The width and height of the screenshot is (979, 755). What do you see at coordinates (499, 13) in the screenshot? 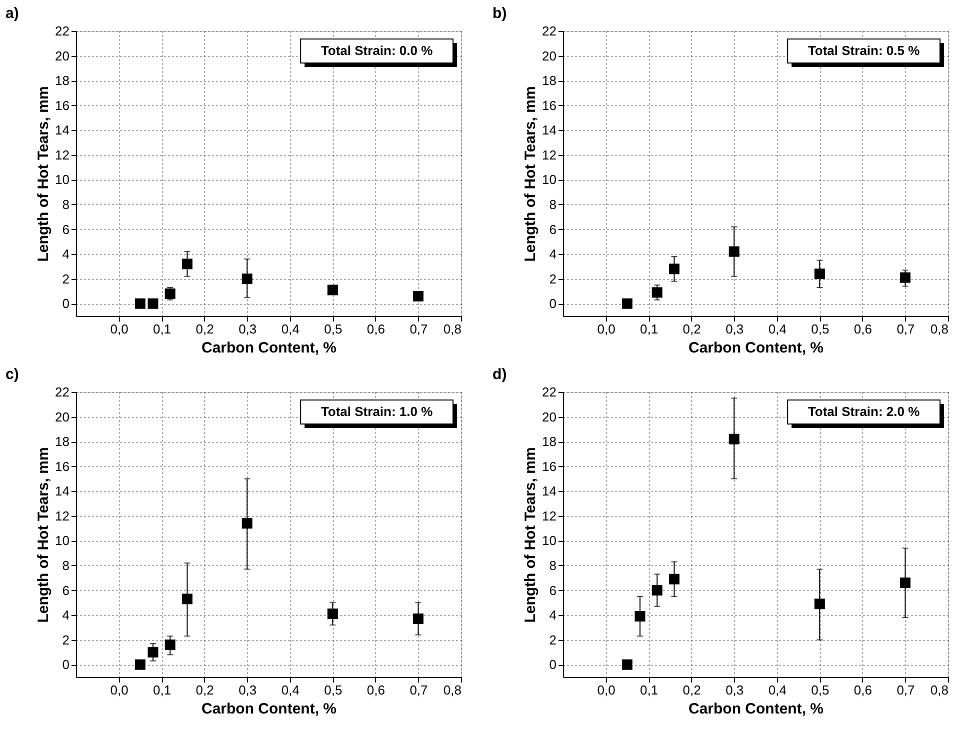
I see `chart-title: b)` at bounding box center [499, 13].